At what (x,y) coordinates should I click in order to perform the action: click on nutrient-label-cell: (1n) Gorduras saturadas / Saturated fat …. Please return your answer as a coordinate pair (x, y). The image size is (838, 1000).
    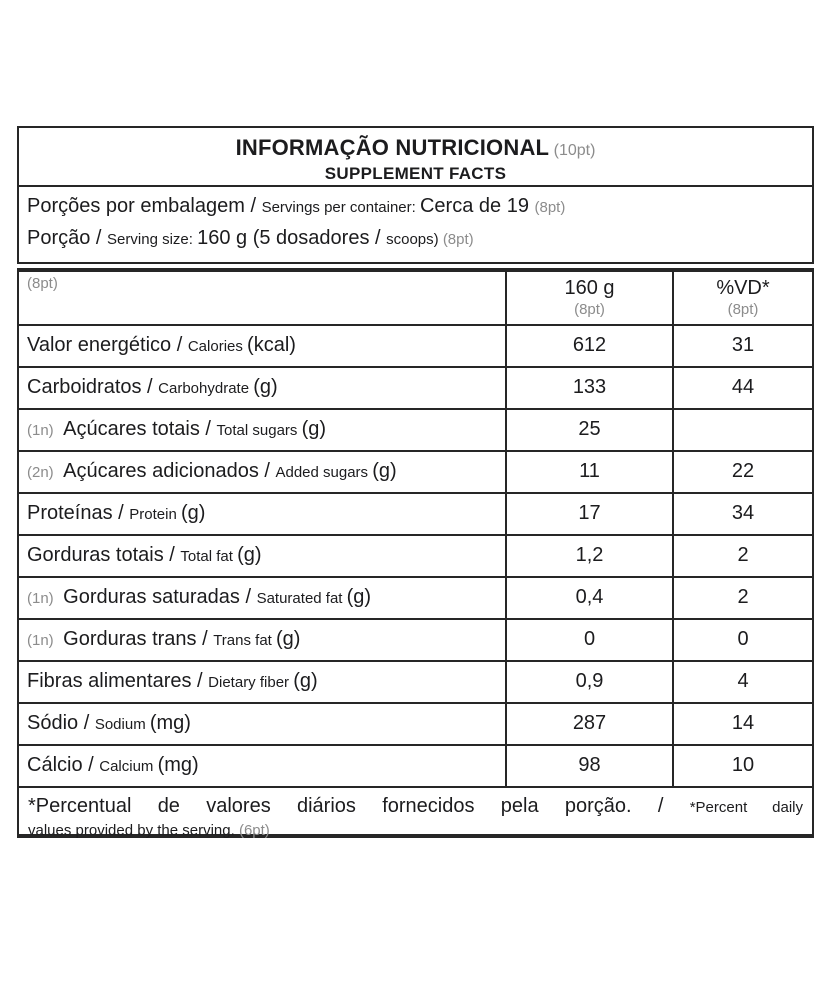
    Looking at the image, I should click on (262, 598).